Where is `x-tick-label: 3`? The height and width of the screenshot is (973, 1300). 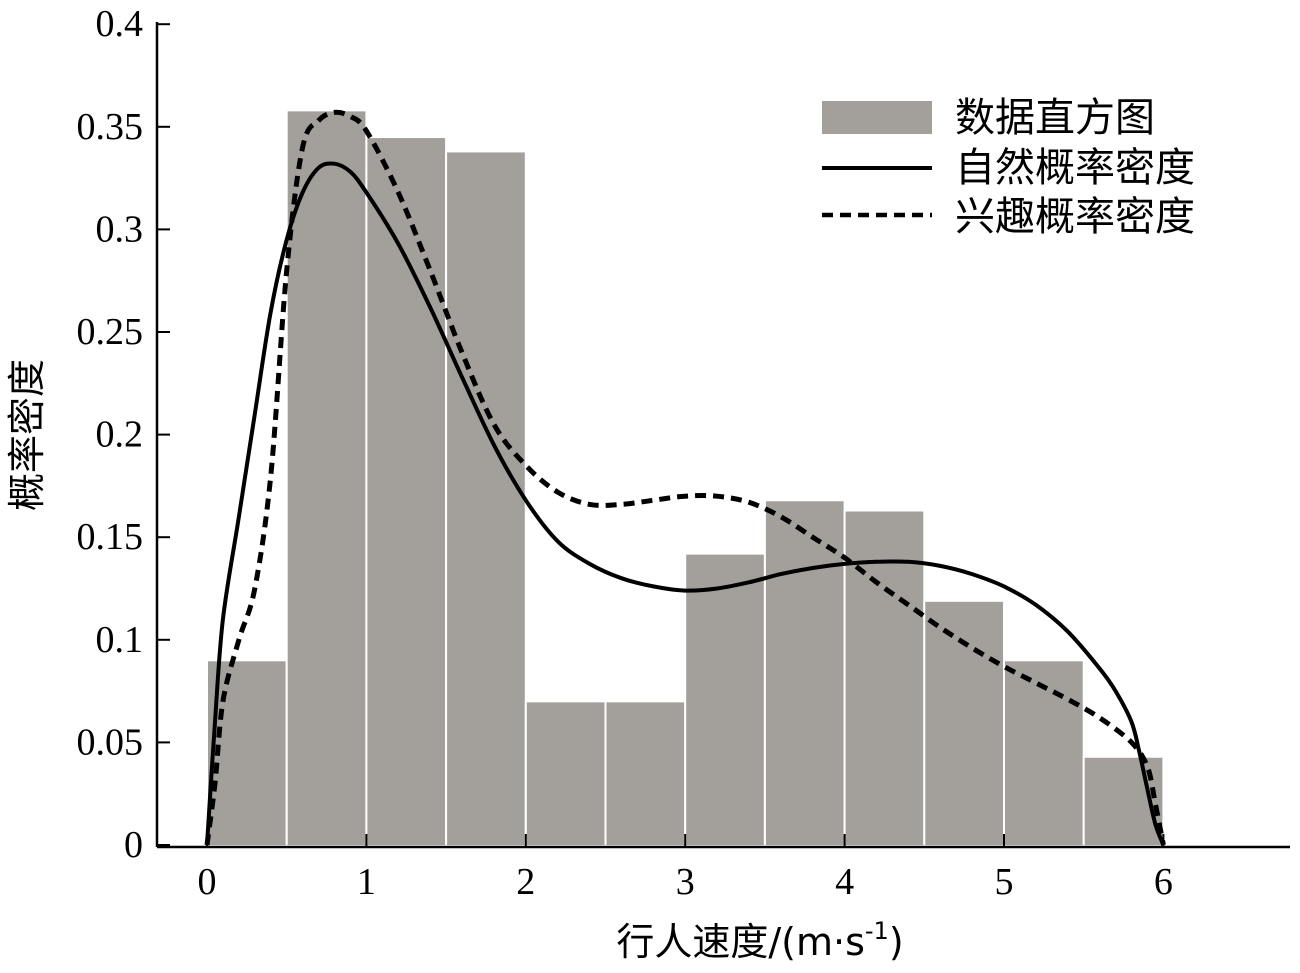 x-tick-label: 3 is located at coordinates (685, 882).